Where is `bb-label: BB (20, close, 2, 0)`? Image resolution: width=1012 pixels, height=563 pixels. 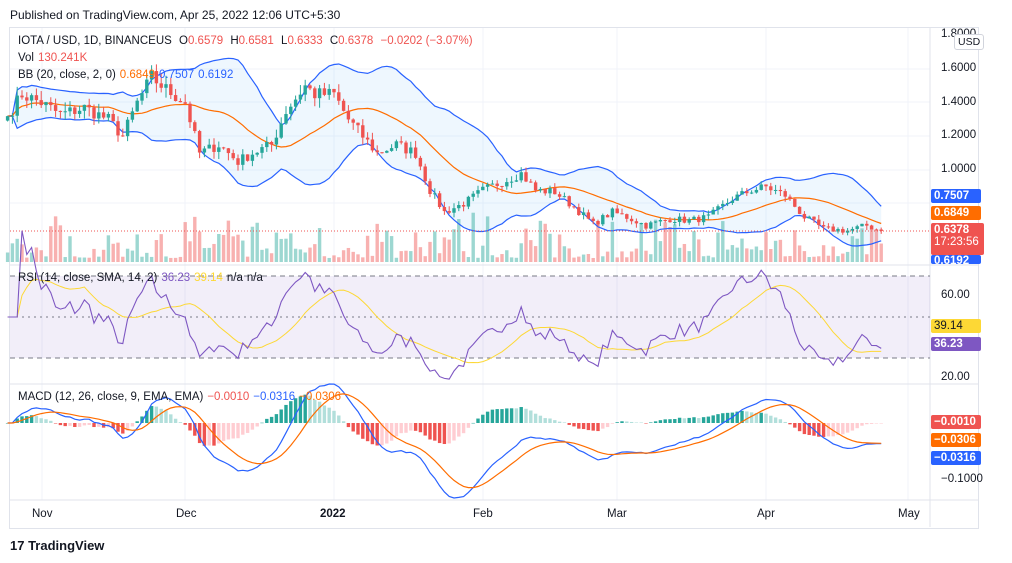 bb-label: BB (20, close, 2, 0) is located at coordinates (67, 75).